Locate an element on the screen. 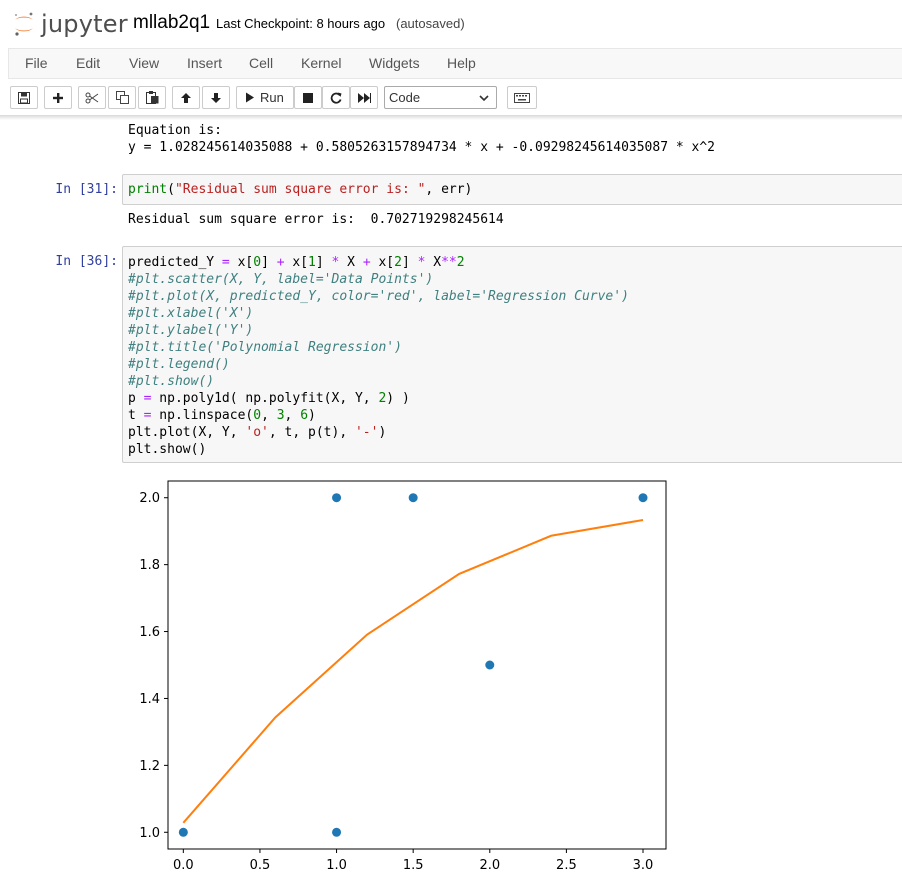  interrupt-button is located at coordinates (308, 97).